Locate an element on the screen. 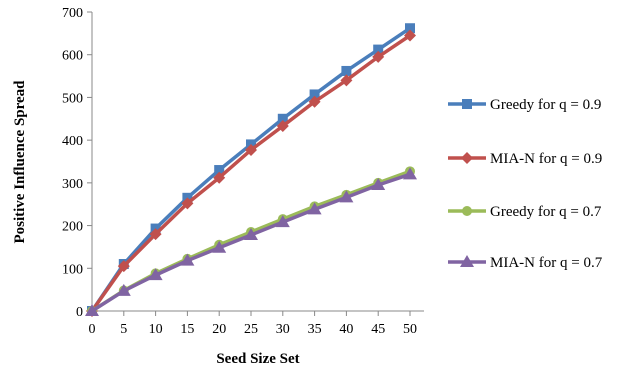  y-axis-title: Positive Influence Spread is located at coordinates (20, 162).